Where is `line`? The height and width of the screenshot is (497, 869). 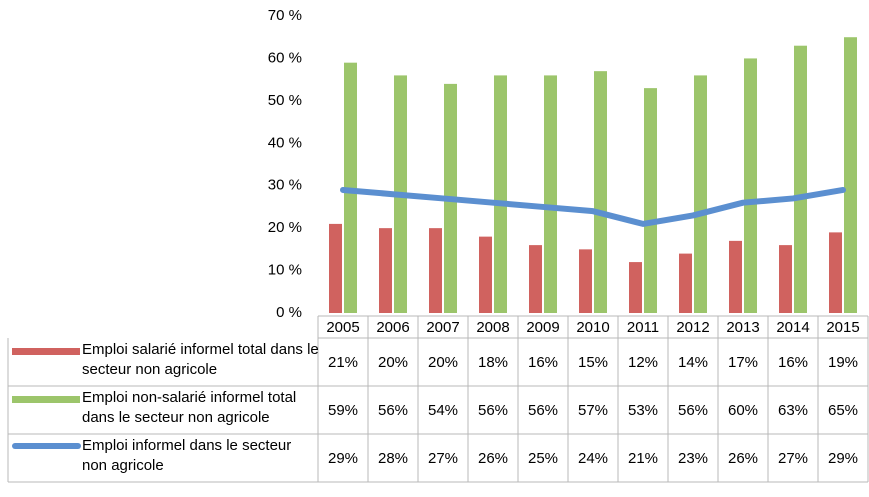
line is located at coordinates (593, 206).